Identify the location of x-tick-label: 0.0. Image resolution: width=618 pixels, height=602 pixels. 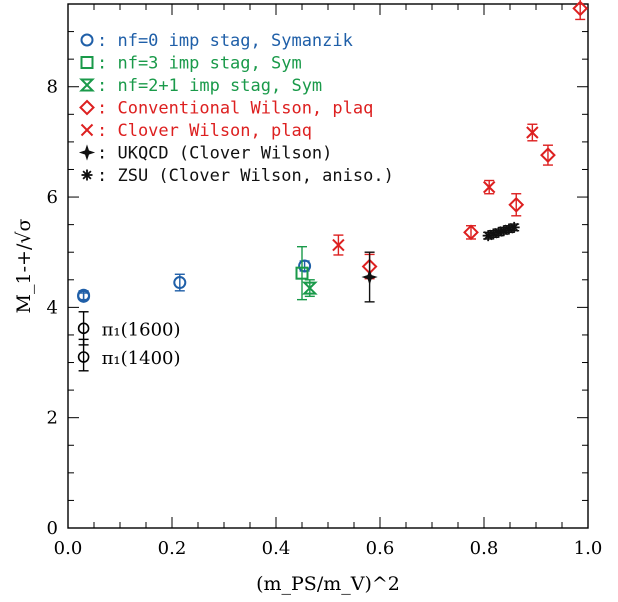
(68, 548).